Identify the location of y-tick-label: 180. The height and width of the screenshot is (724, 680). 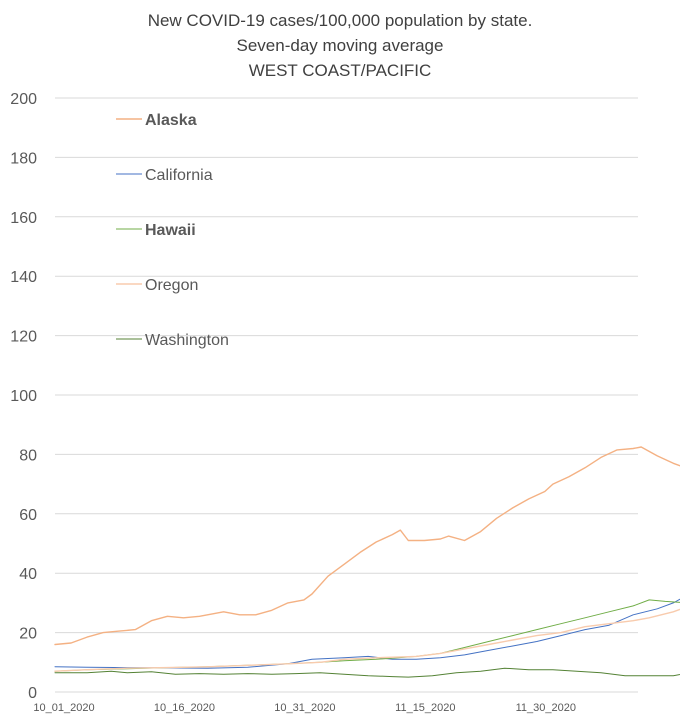
(23, 158).